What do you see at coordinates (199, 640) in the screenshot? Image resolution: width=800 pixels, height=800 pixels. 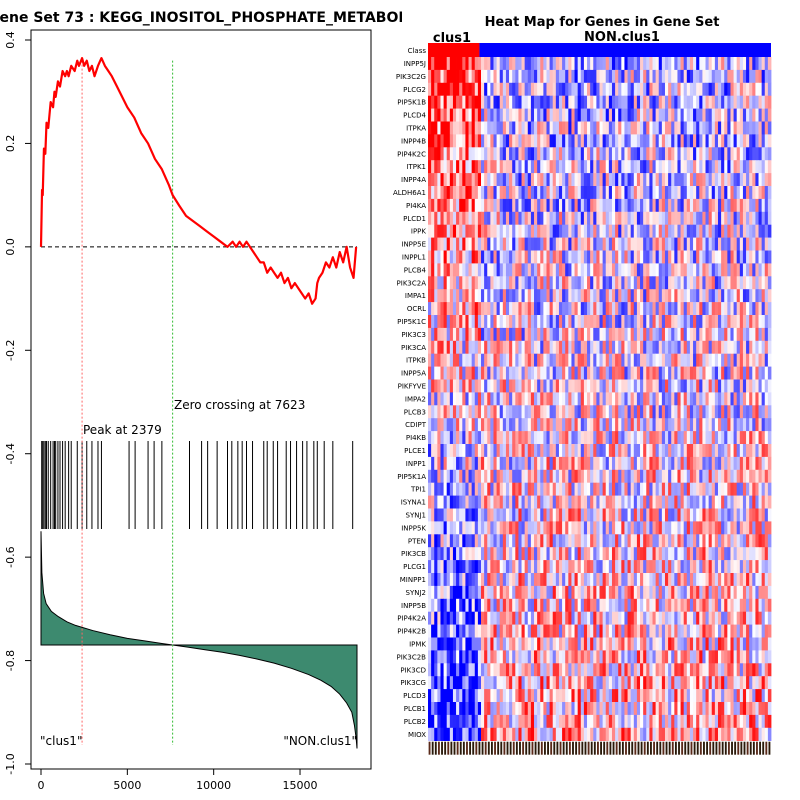 I see `ranked-metric-area` at bounding box center [199, 640].